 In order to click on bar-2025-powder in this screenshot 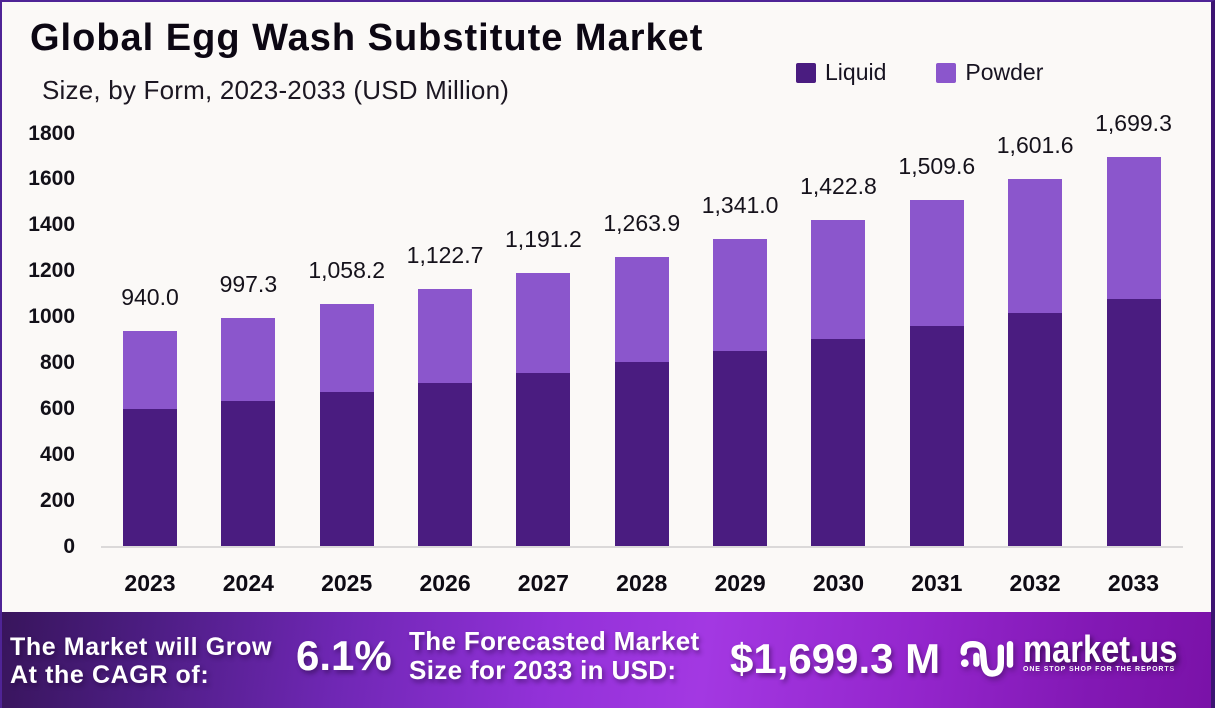, I will do `click(346, 348)`.